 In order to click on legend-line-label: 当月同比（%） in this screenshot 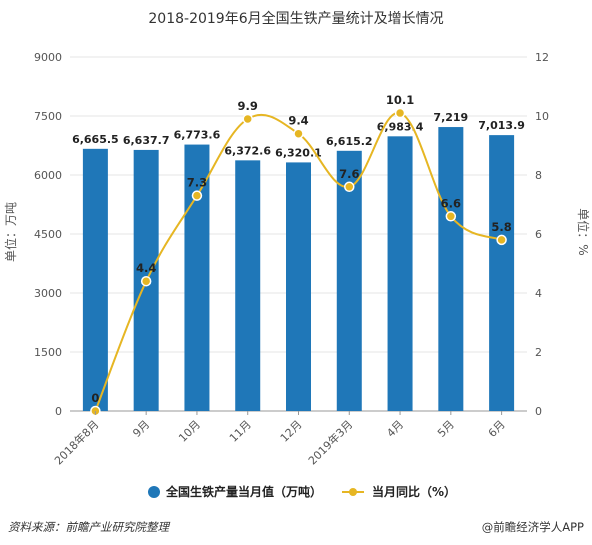, I will do `click(414, 491)`.